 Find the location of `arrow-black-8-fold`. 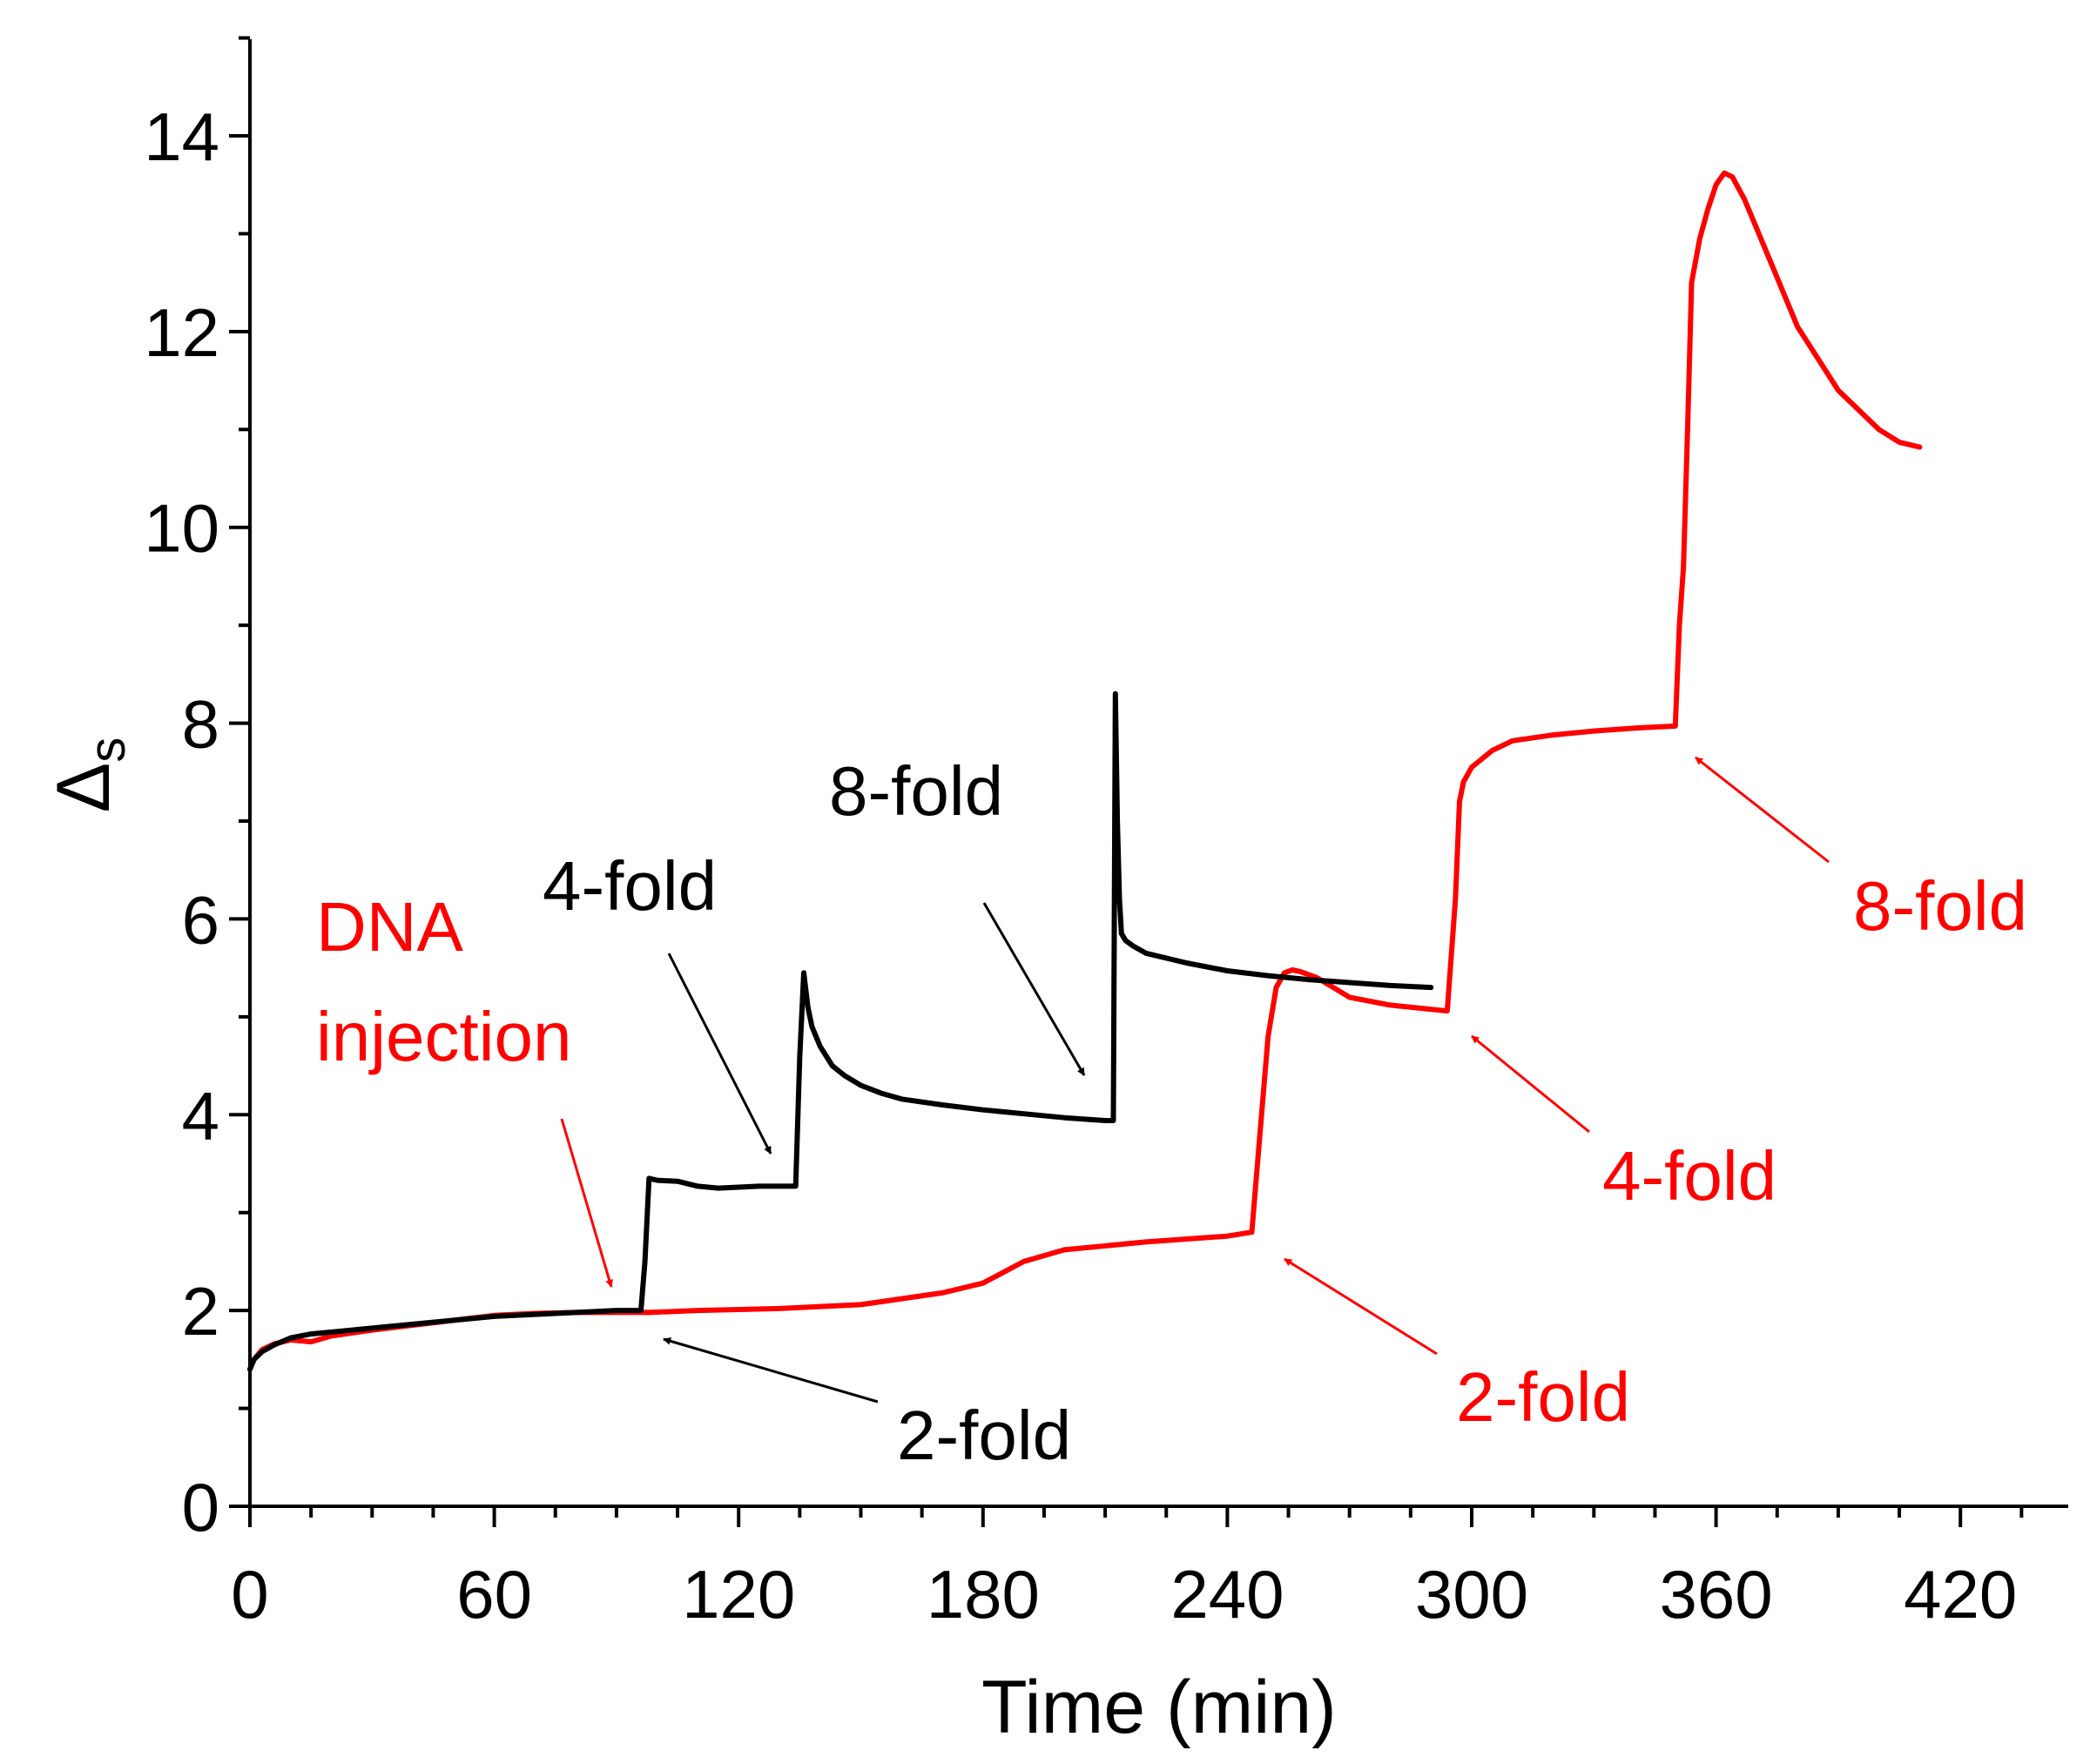

arrow-black-8-fold is located at coordinates (1034, 989).